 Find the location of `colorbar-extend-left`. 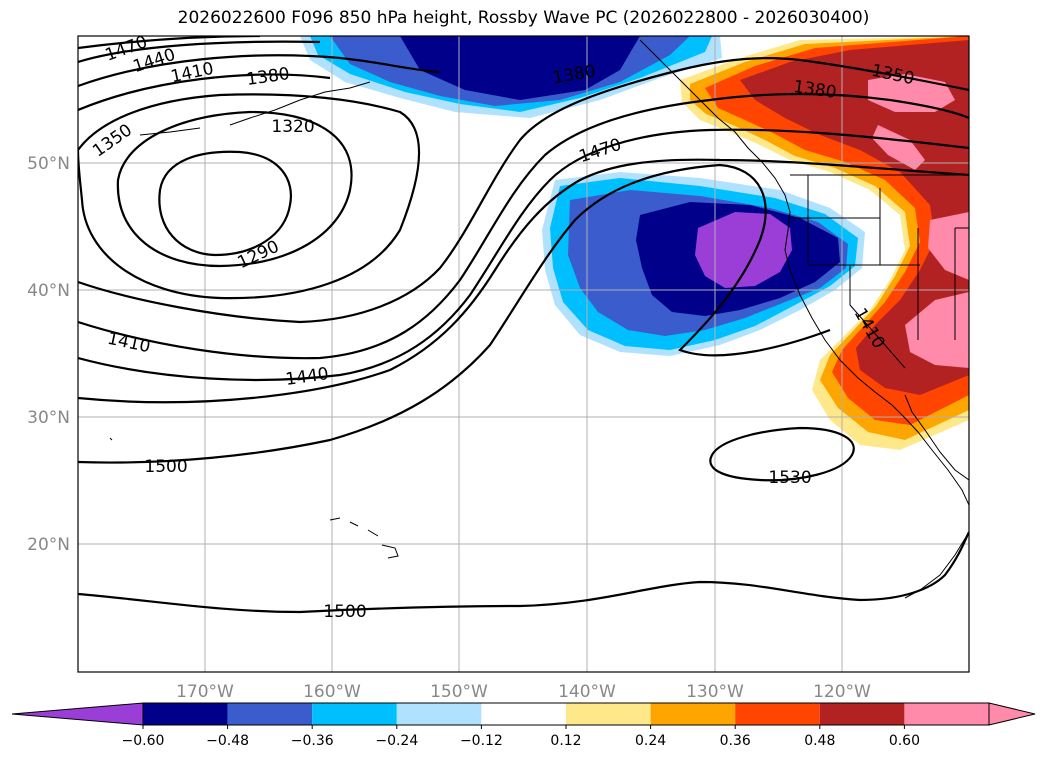

colorbar-extend-left is located at coordinates (77, 714).